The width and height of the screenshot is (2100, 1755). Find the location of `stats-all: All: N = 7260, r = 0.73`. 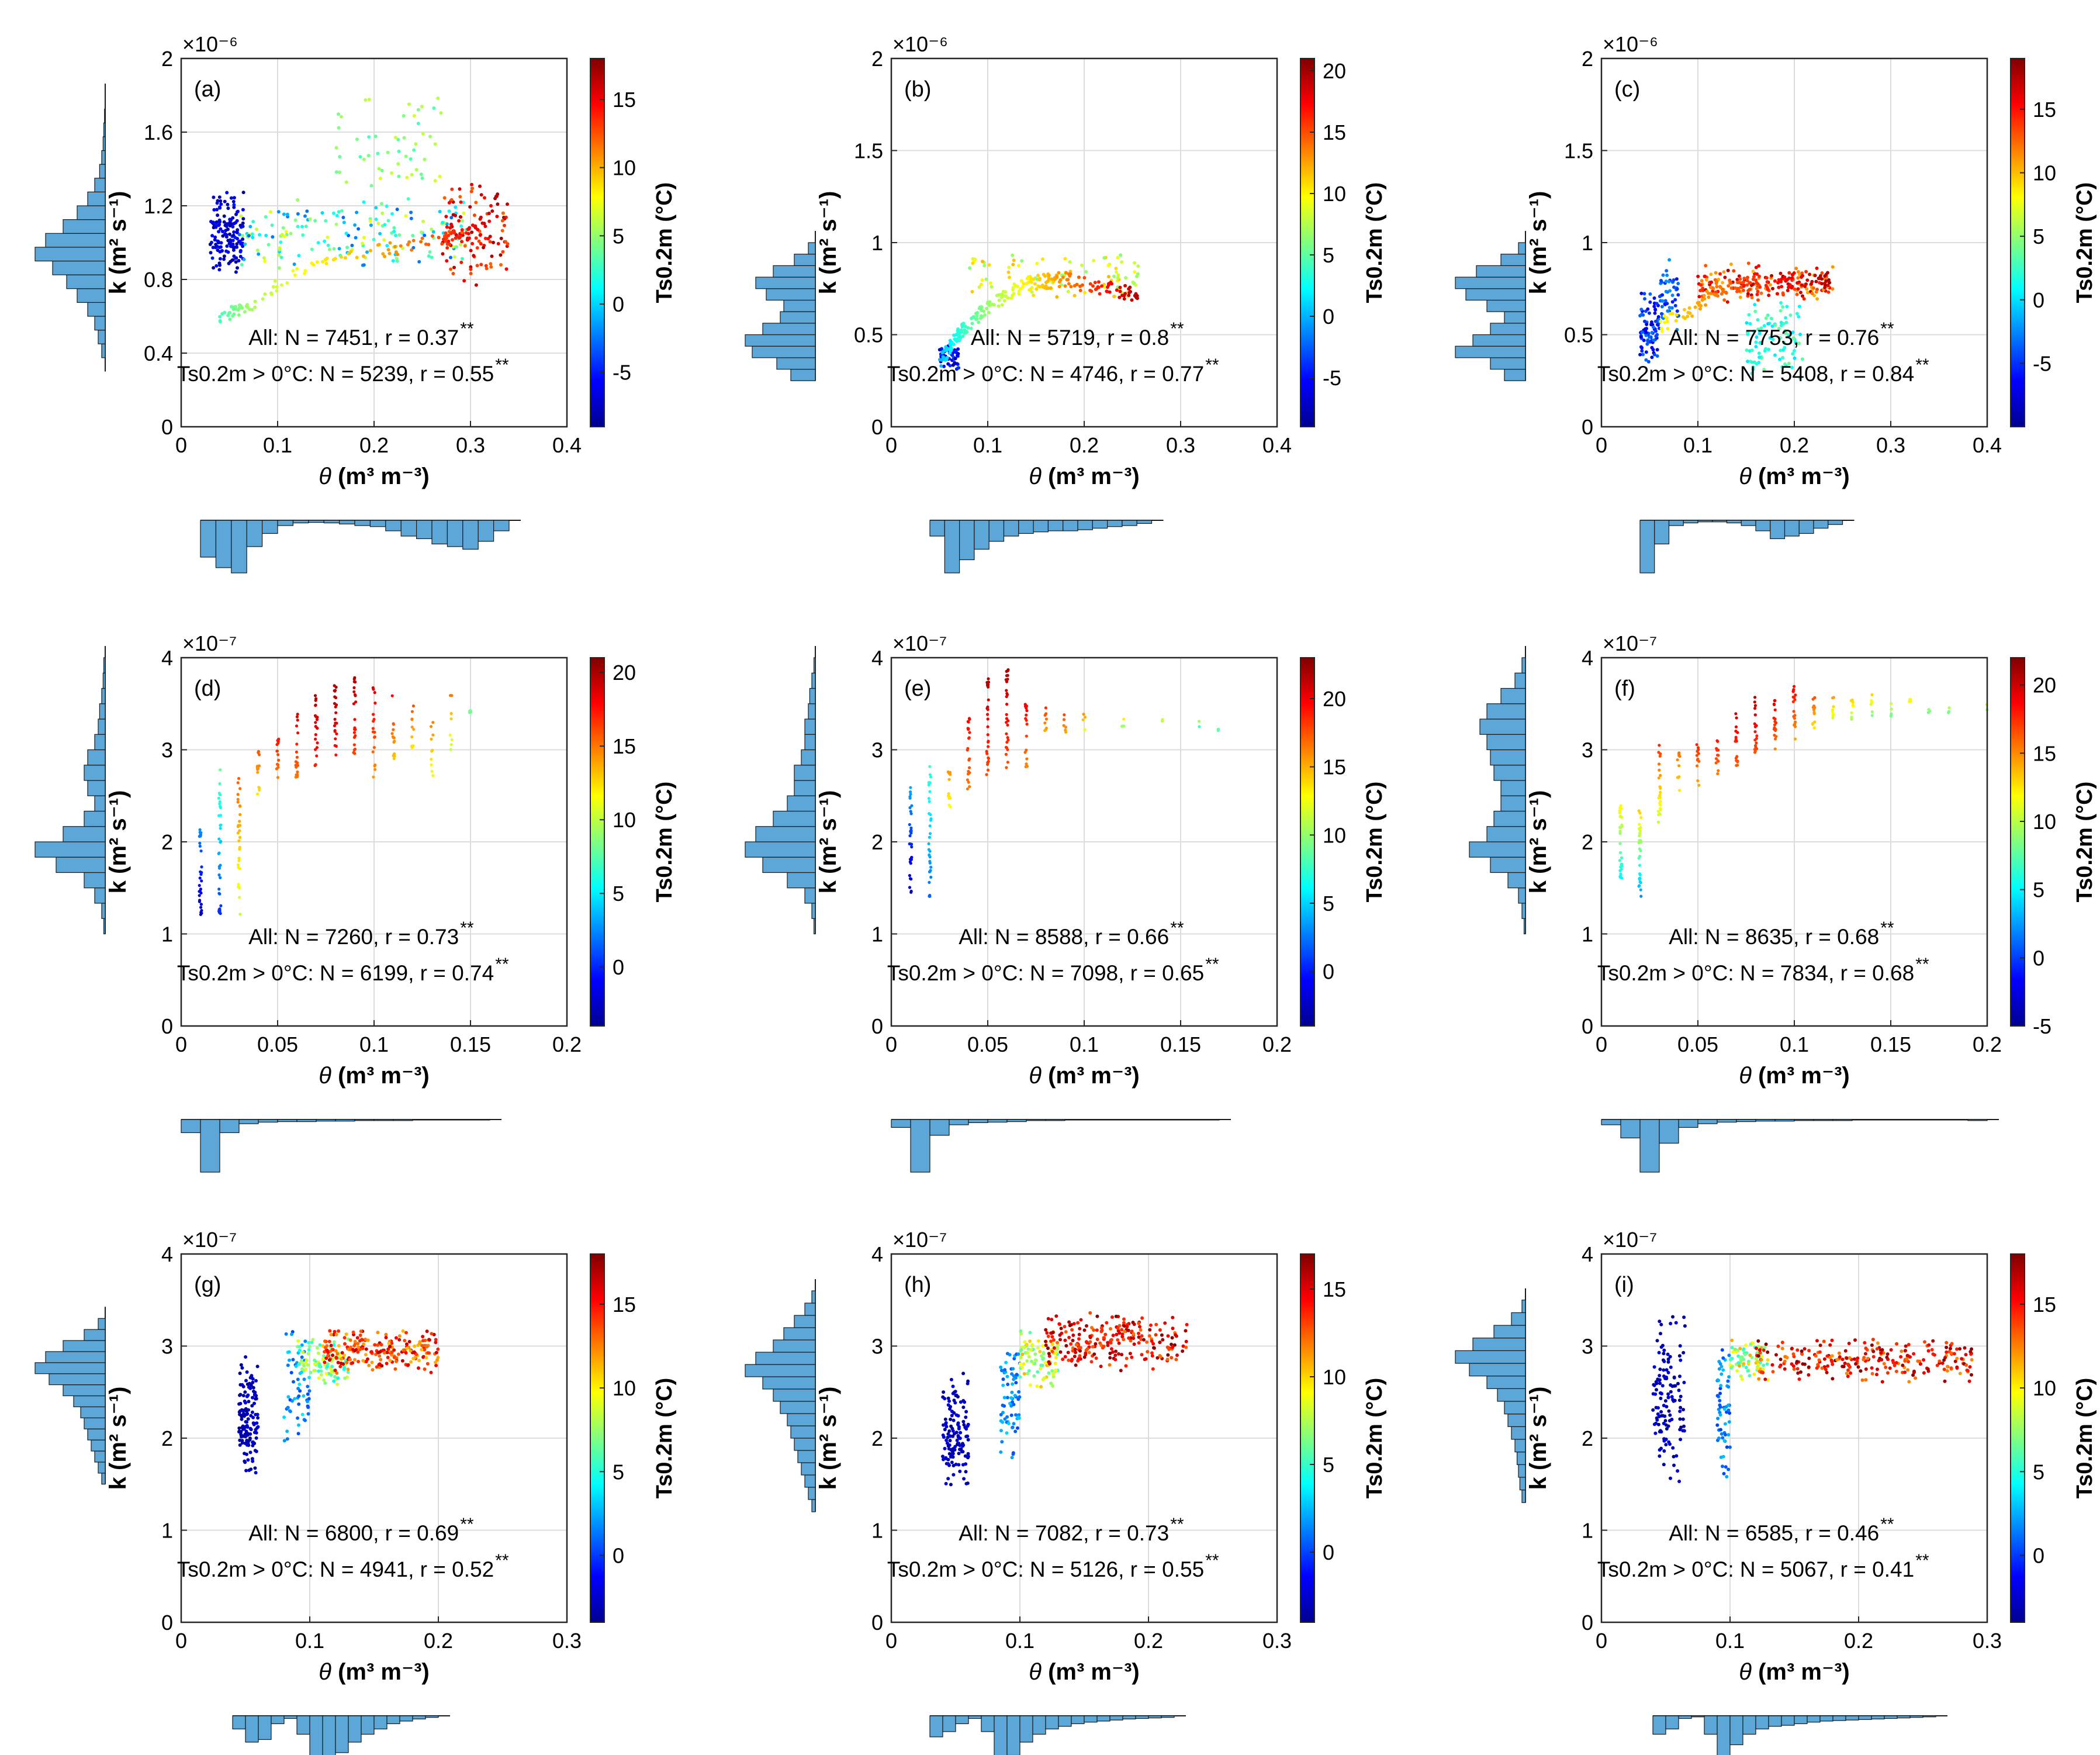

stats-all: All: N = 7260, r = 0.73 is located at coordinates (353, 937).